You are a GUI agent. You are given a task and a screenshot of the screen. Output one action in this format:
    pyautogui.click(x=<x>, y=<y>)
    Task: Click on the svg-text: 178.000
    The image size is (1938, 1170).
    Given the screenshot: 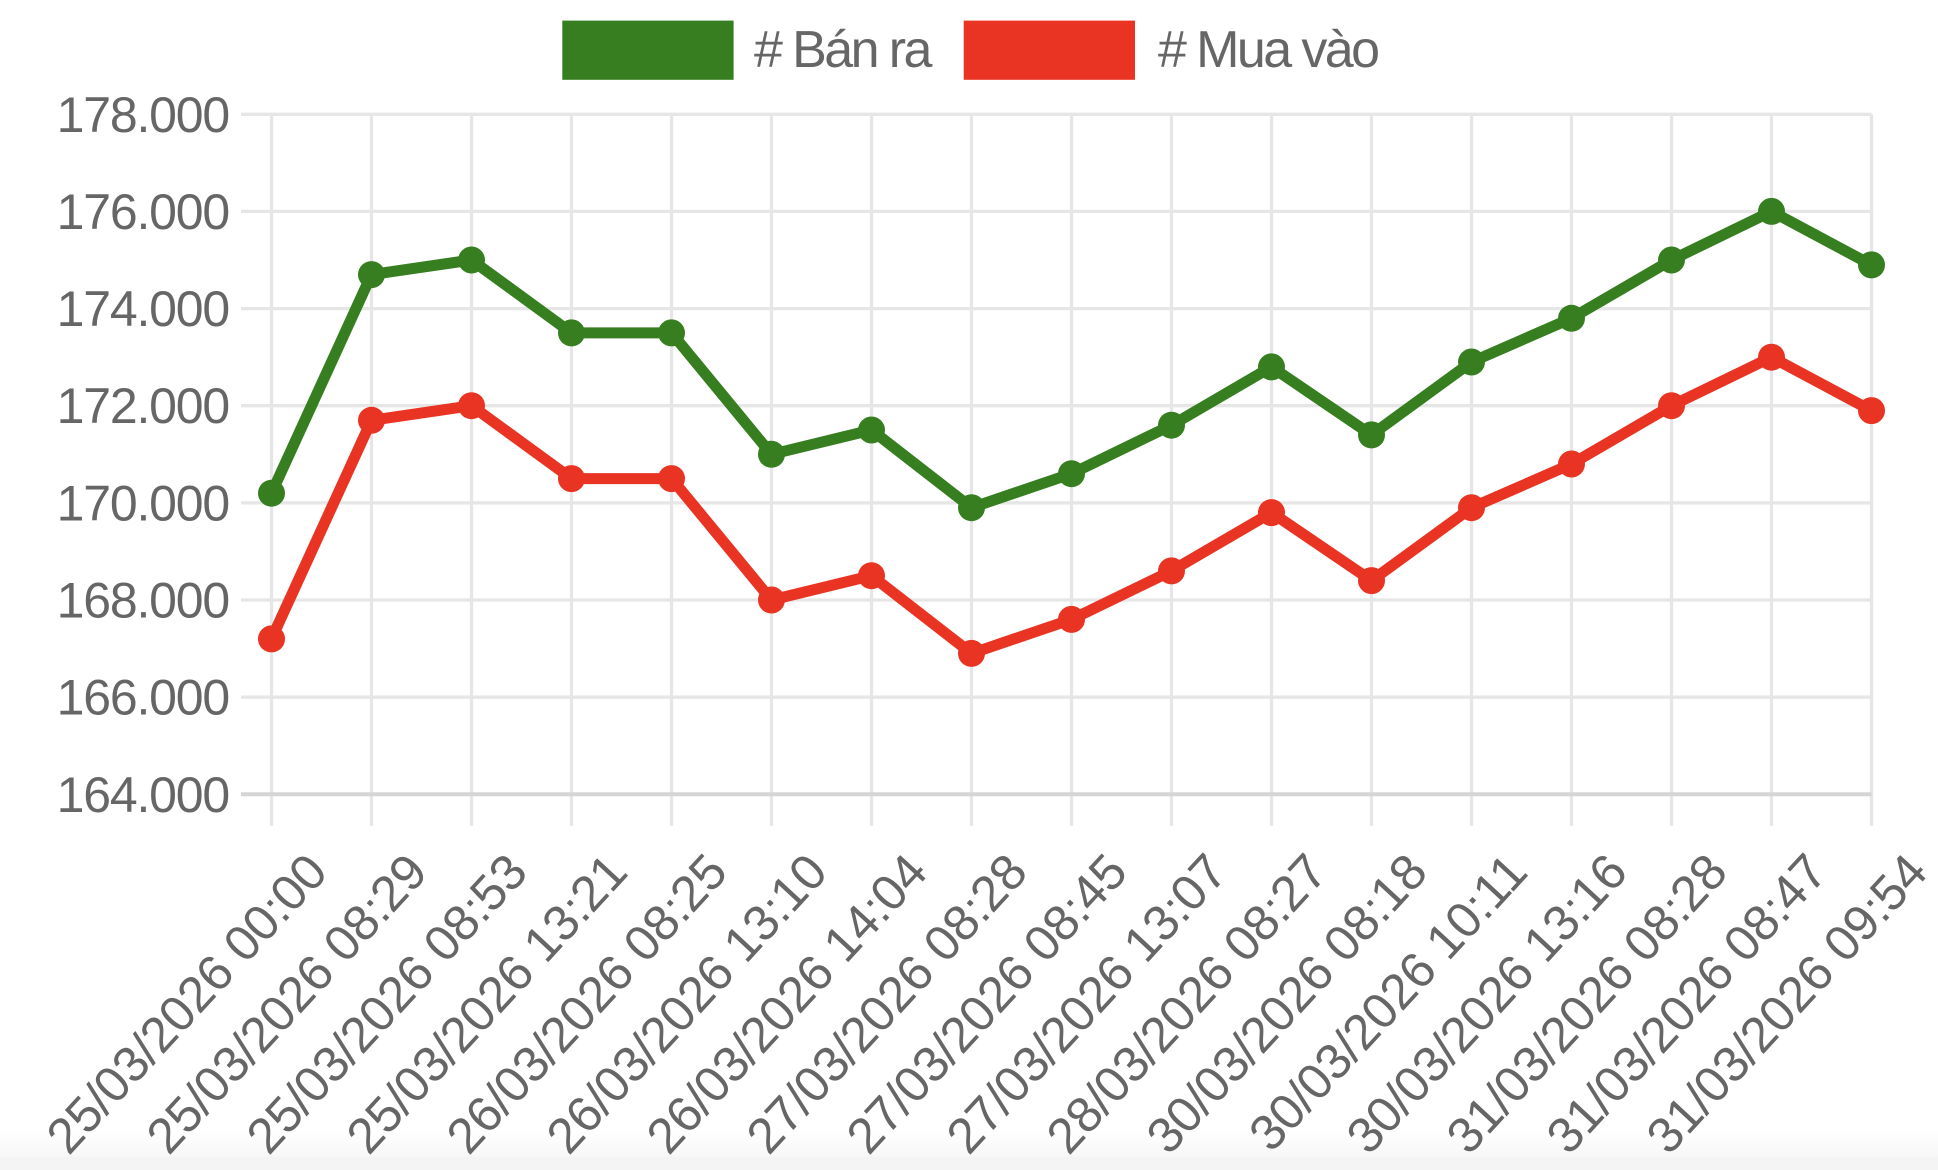 What is the action you would take?
    pyautogui.click(x=143, y=115)
    